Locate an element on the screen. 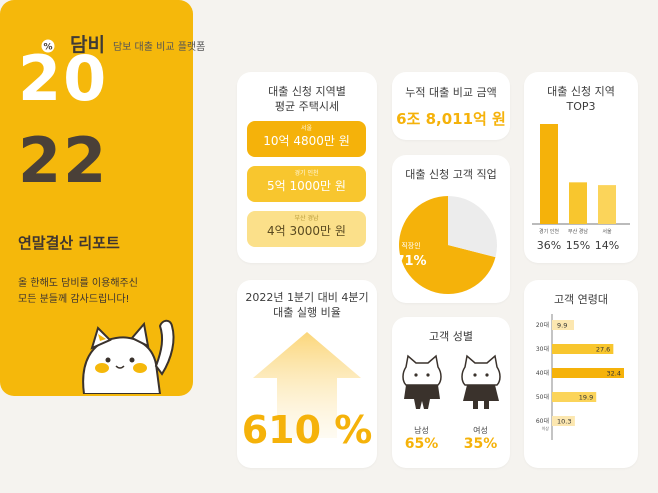 The image size is (658, 493). region-price-title: 대출 신청 지역별 평균 주택시세 is located at coordinates (307, 99).